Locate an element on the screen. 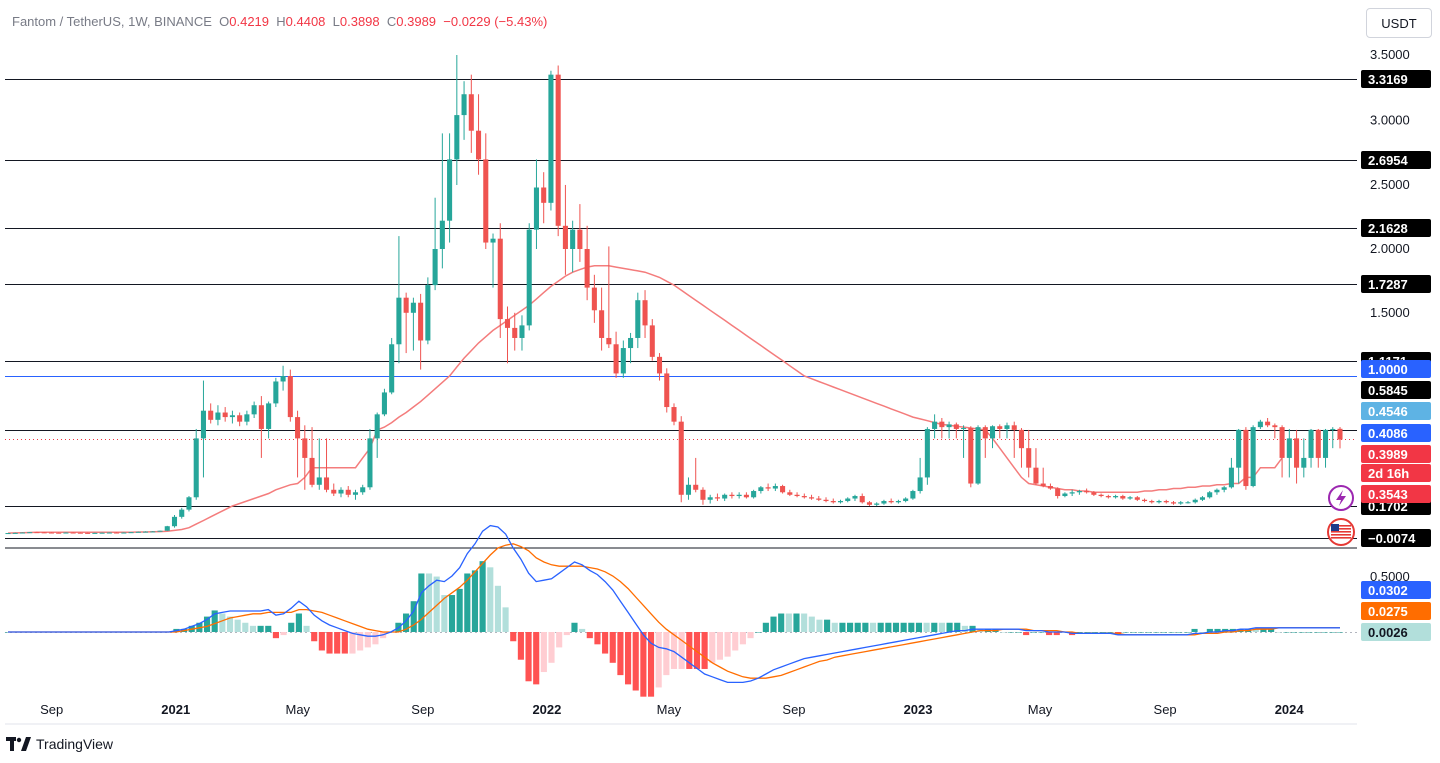  tradingview-logo: TradingView is located at coordinates (59, 744).